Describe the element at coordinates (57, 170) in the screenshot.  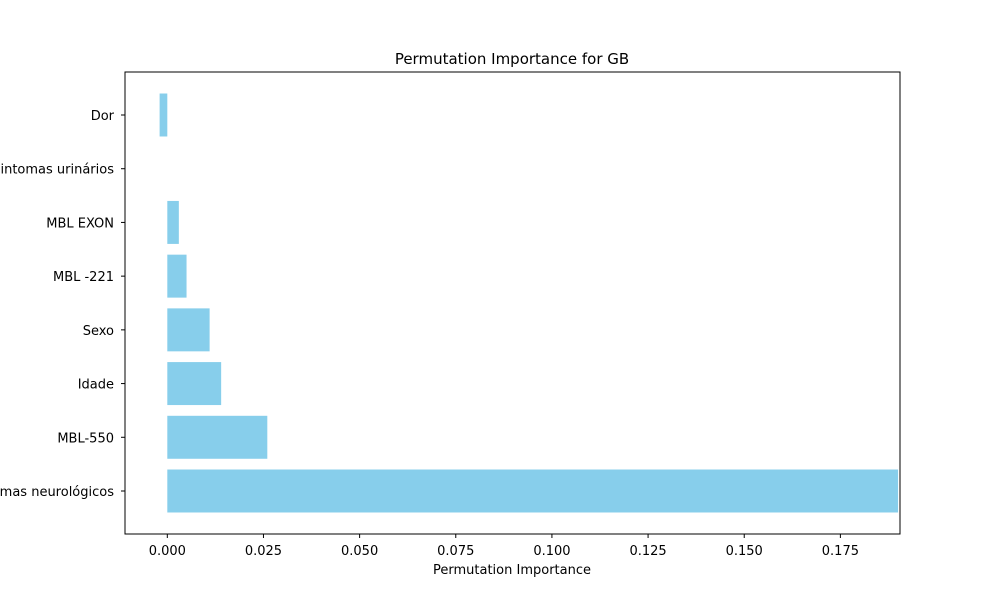
I see `y-tick-label: Sintomas urinários` at that location.